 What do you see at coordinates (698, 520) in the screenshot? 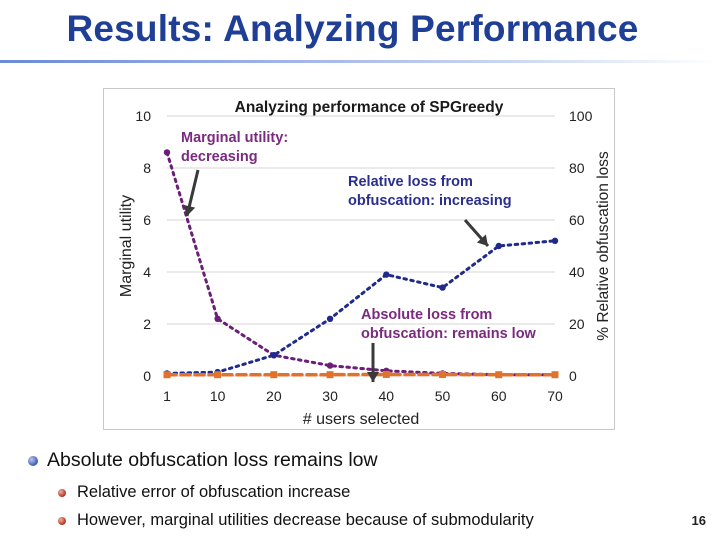
I see `page-number: 16` at bounding box center [698, 520].